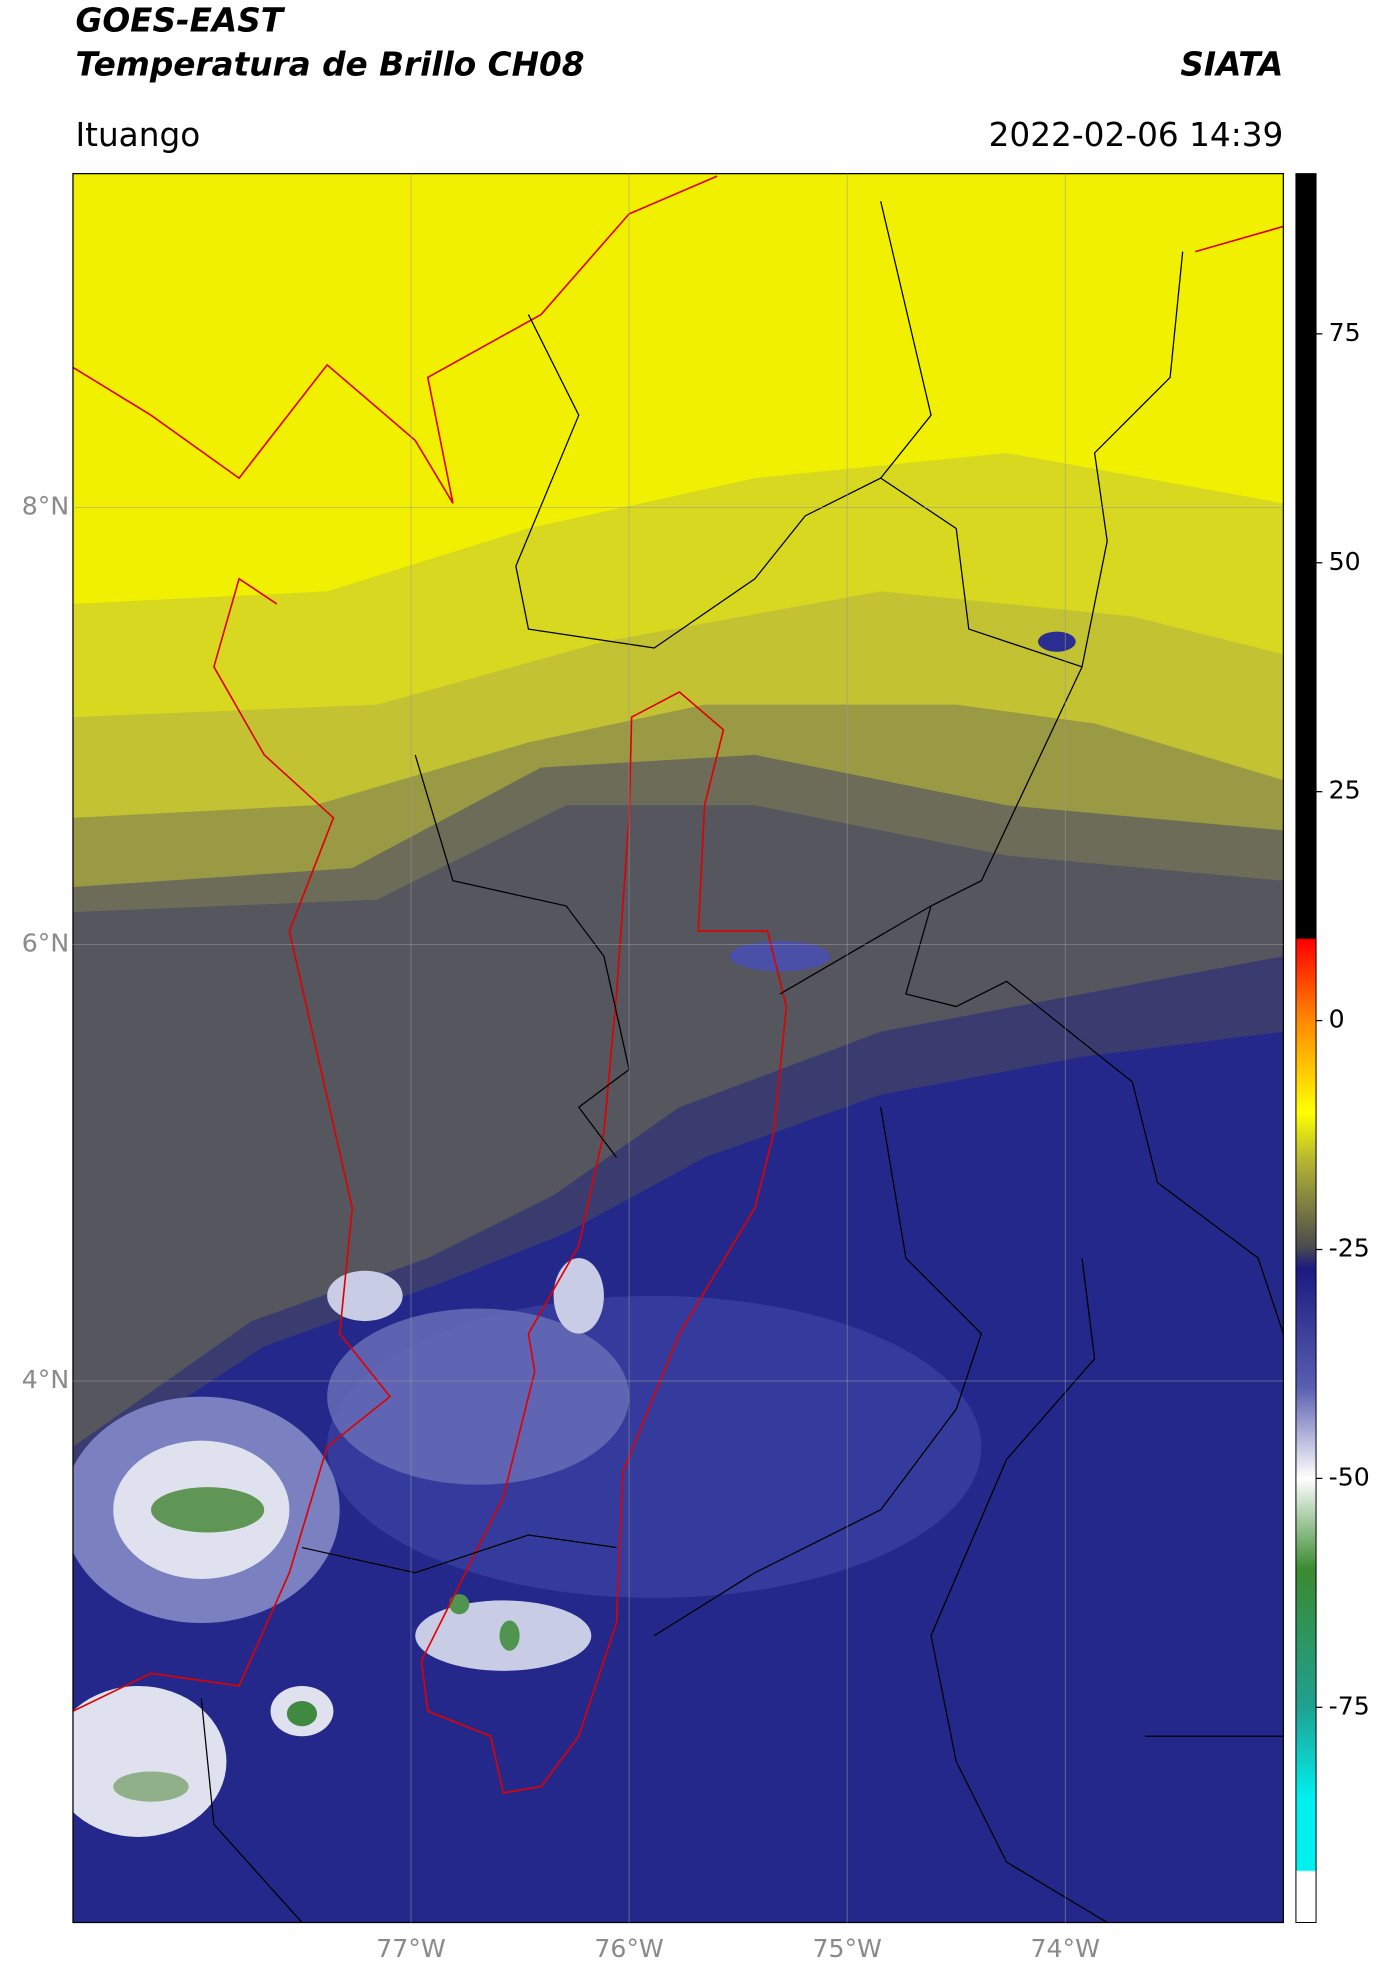 The width and height of the screenshot is (1384, 1981). Describe the element at coordinates (45, 942) in the screenshot. I see `y-tick-label: 6°N` at that location.